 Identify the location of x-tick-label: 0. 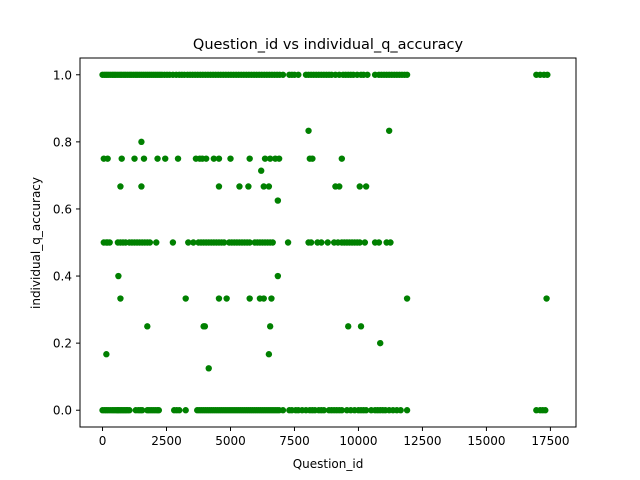
(103, 441).